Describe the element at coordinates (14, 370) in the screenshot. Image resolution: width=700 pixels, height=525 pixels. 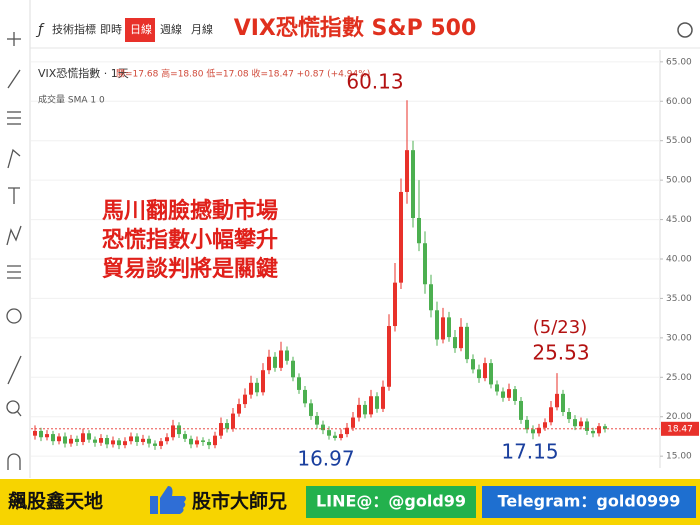
I see `ruler-icon` at that location.